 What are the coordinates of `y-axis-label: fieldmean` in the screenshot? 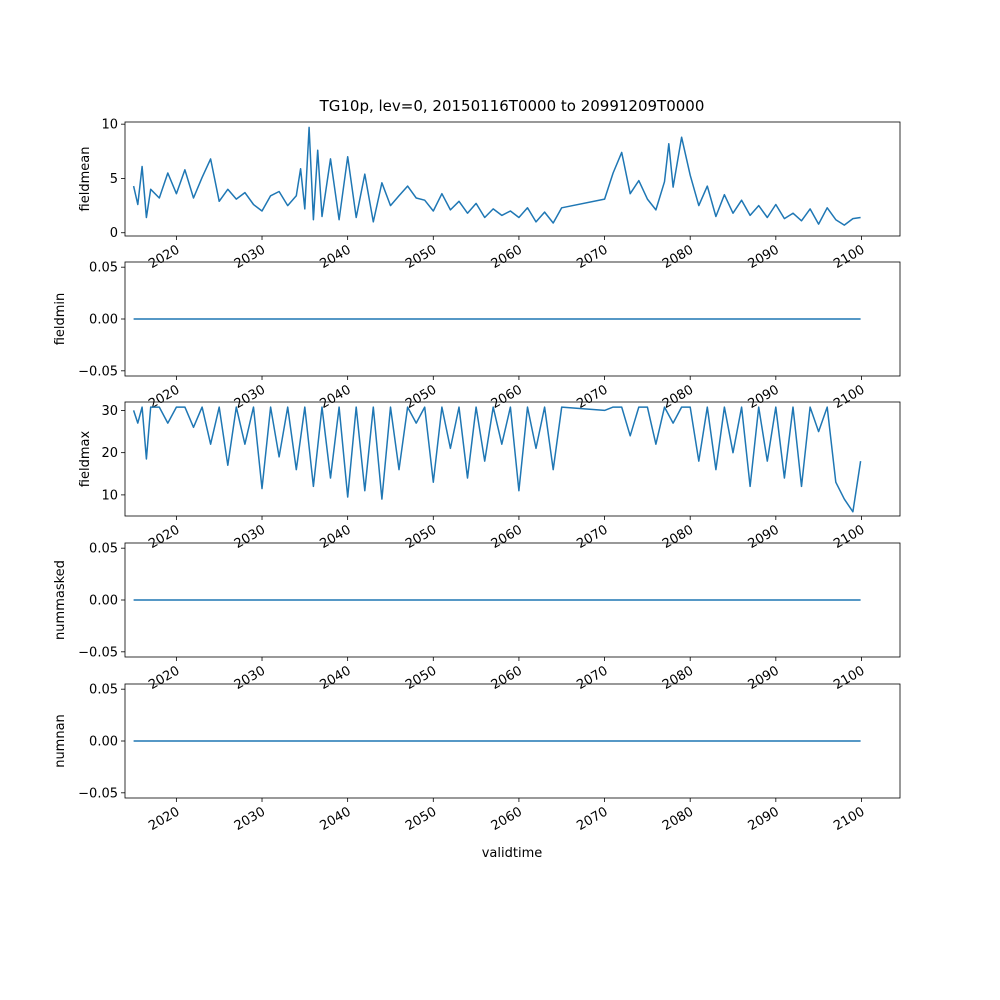 It's located at (85, 179).